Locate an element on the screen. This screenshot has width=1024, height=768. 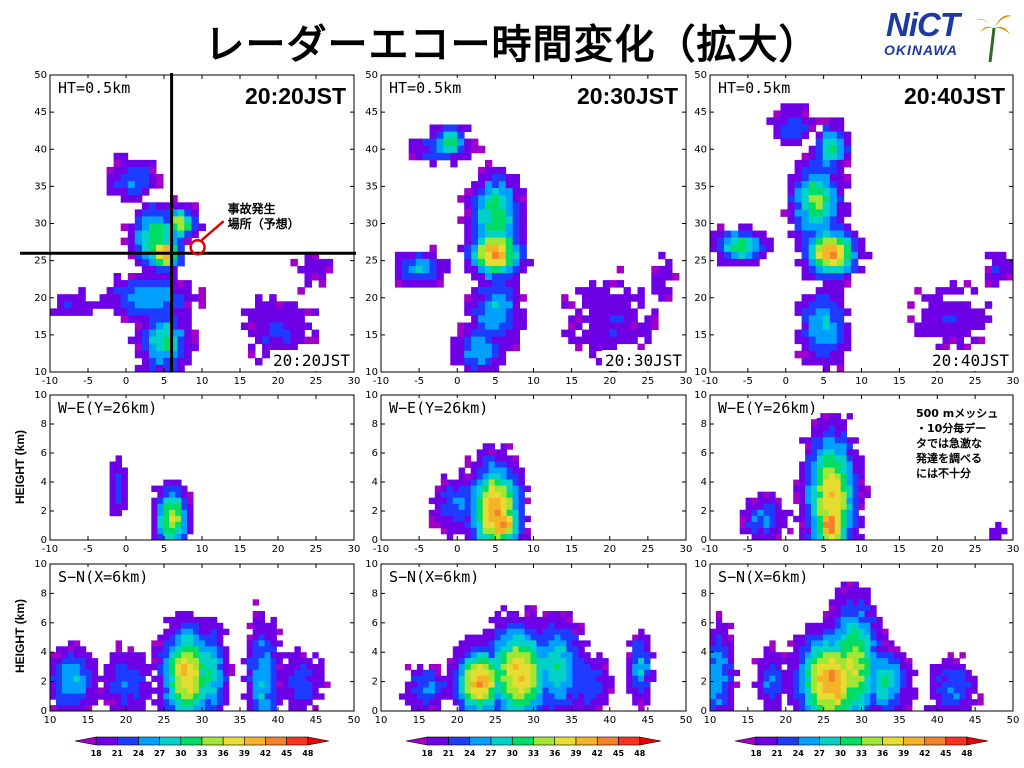
y-tick-label: 35 is located at coordinates (371, 186).